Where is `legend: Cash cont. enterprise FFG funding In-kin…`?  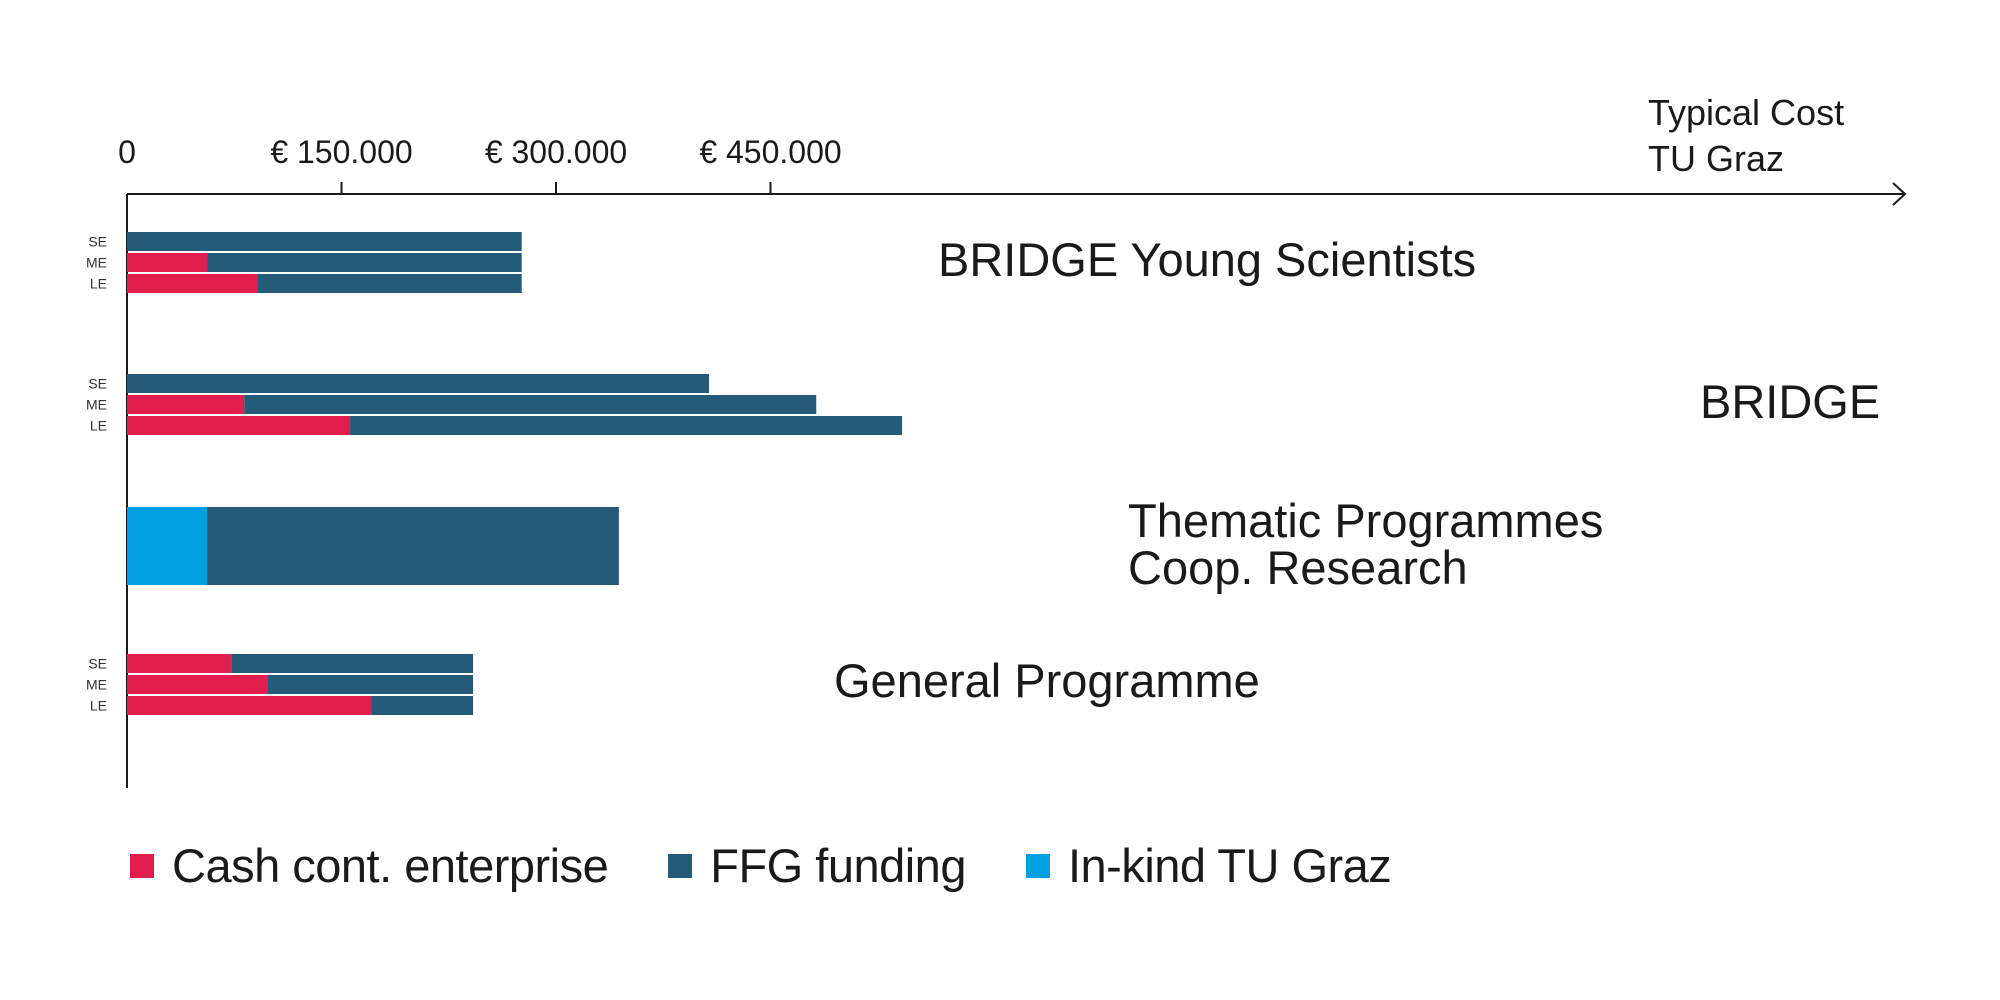 legend: Cash cont. enterprise FFG funding In-kin… is located at coordinates (790, 865).